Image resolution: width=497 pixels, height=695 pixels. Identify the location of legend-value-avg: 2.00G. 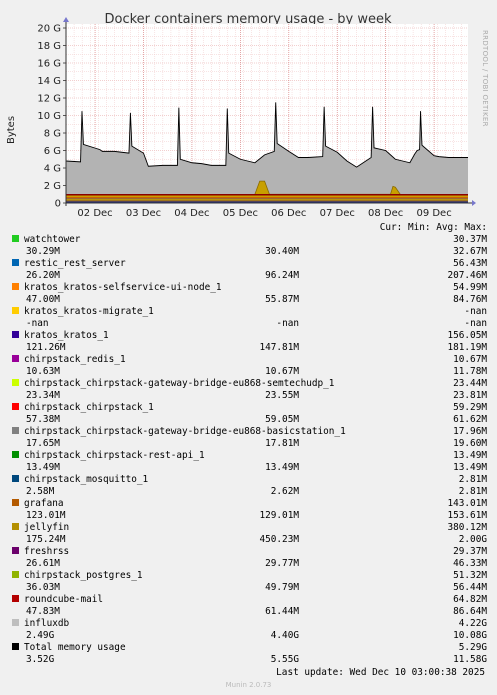
(472, 539).